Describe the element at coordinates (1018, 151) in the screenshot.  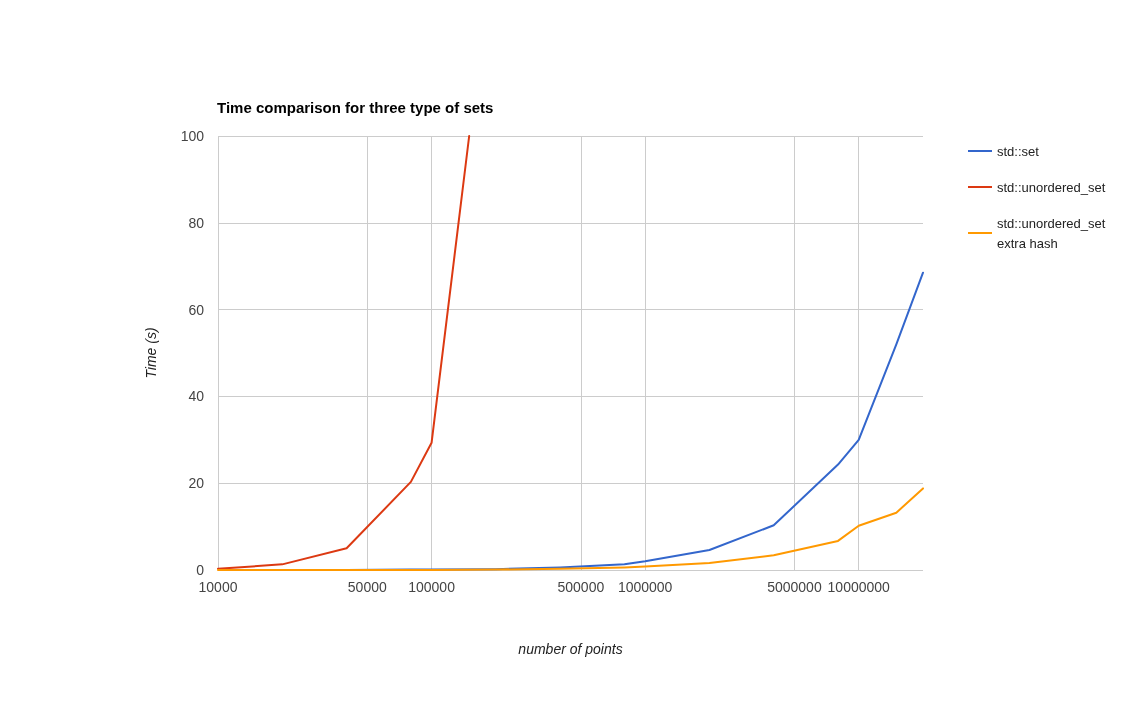
I see `legend-label: std::set` at that location.